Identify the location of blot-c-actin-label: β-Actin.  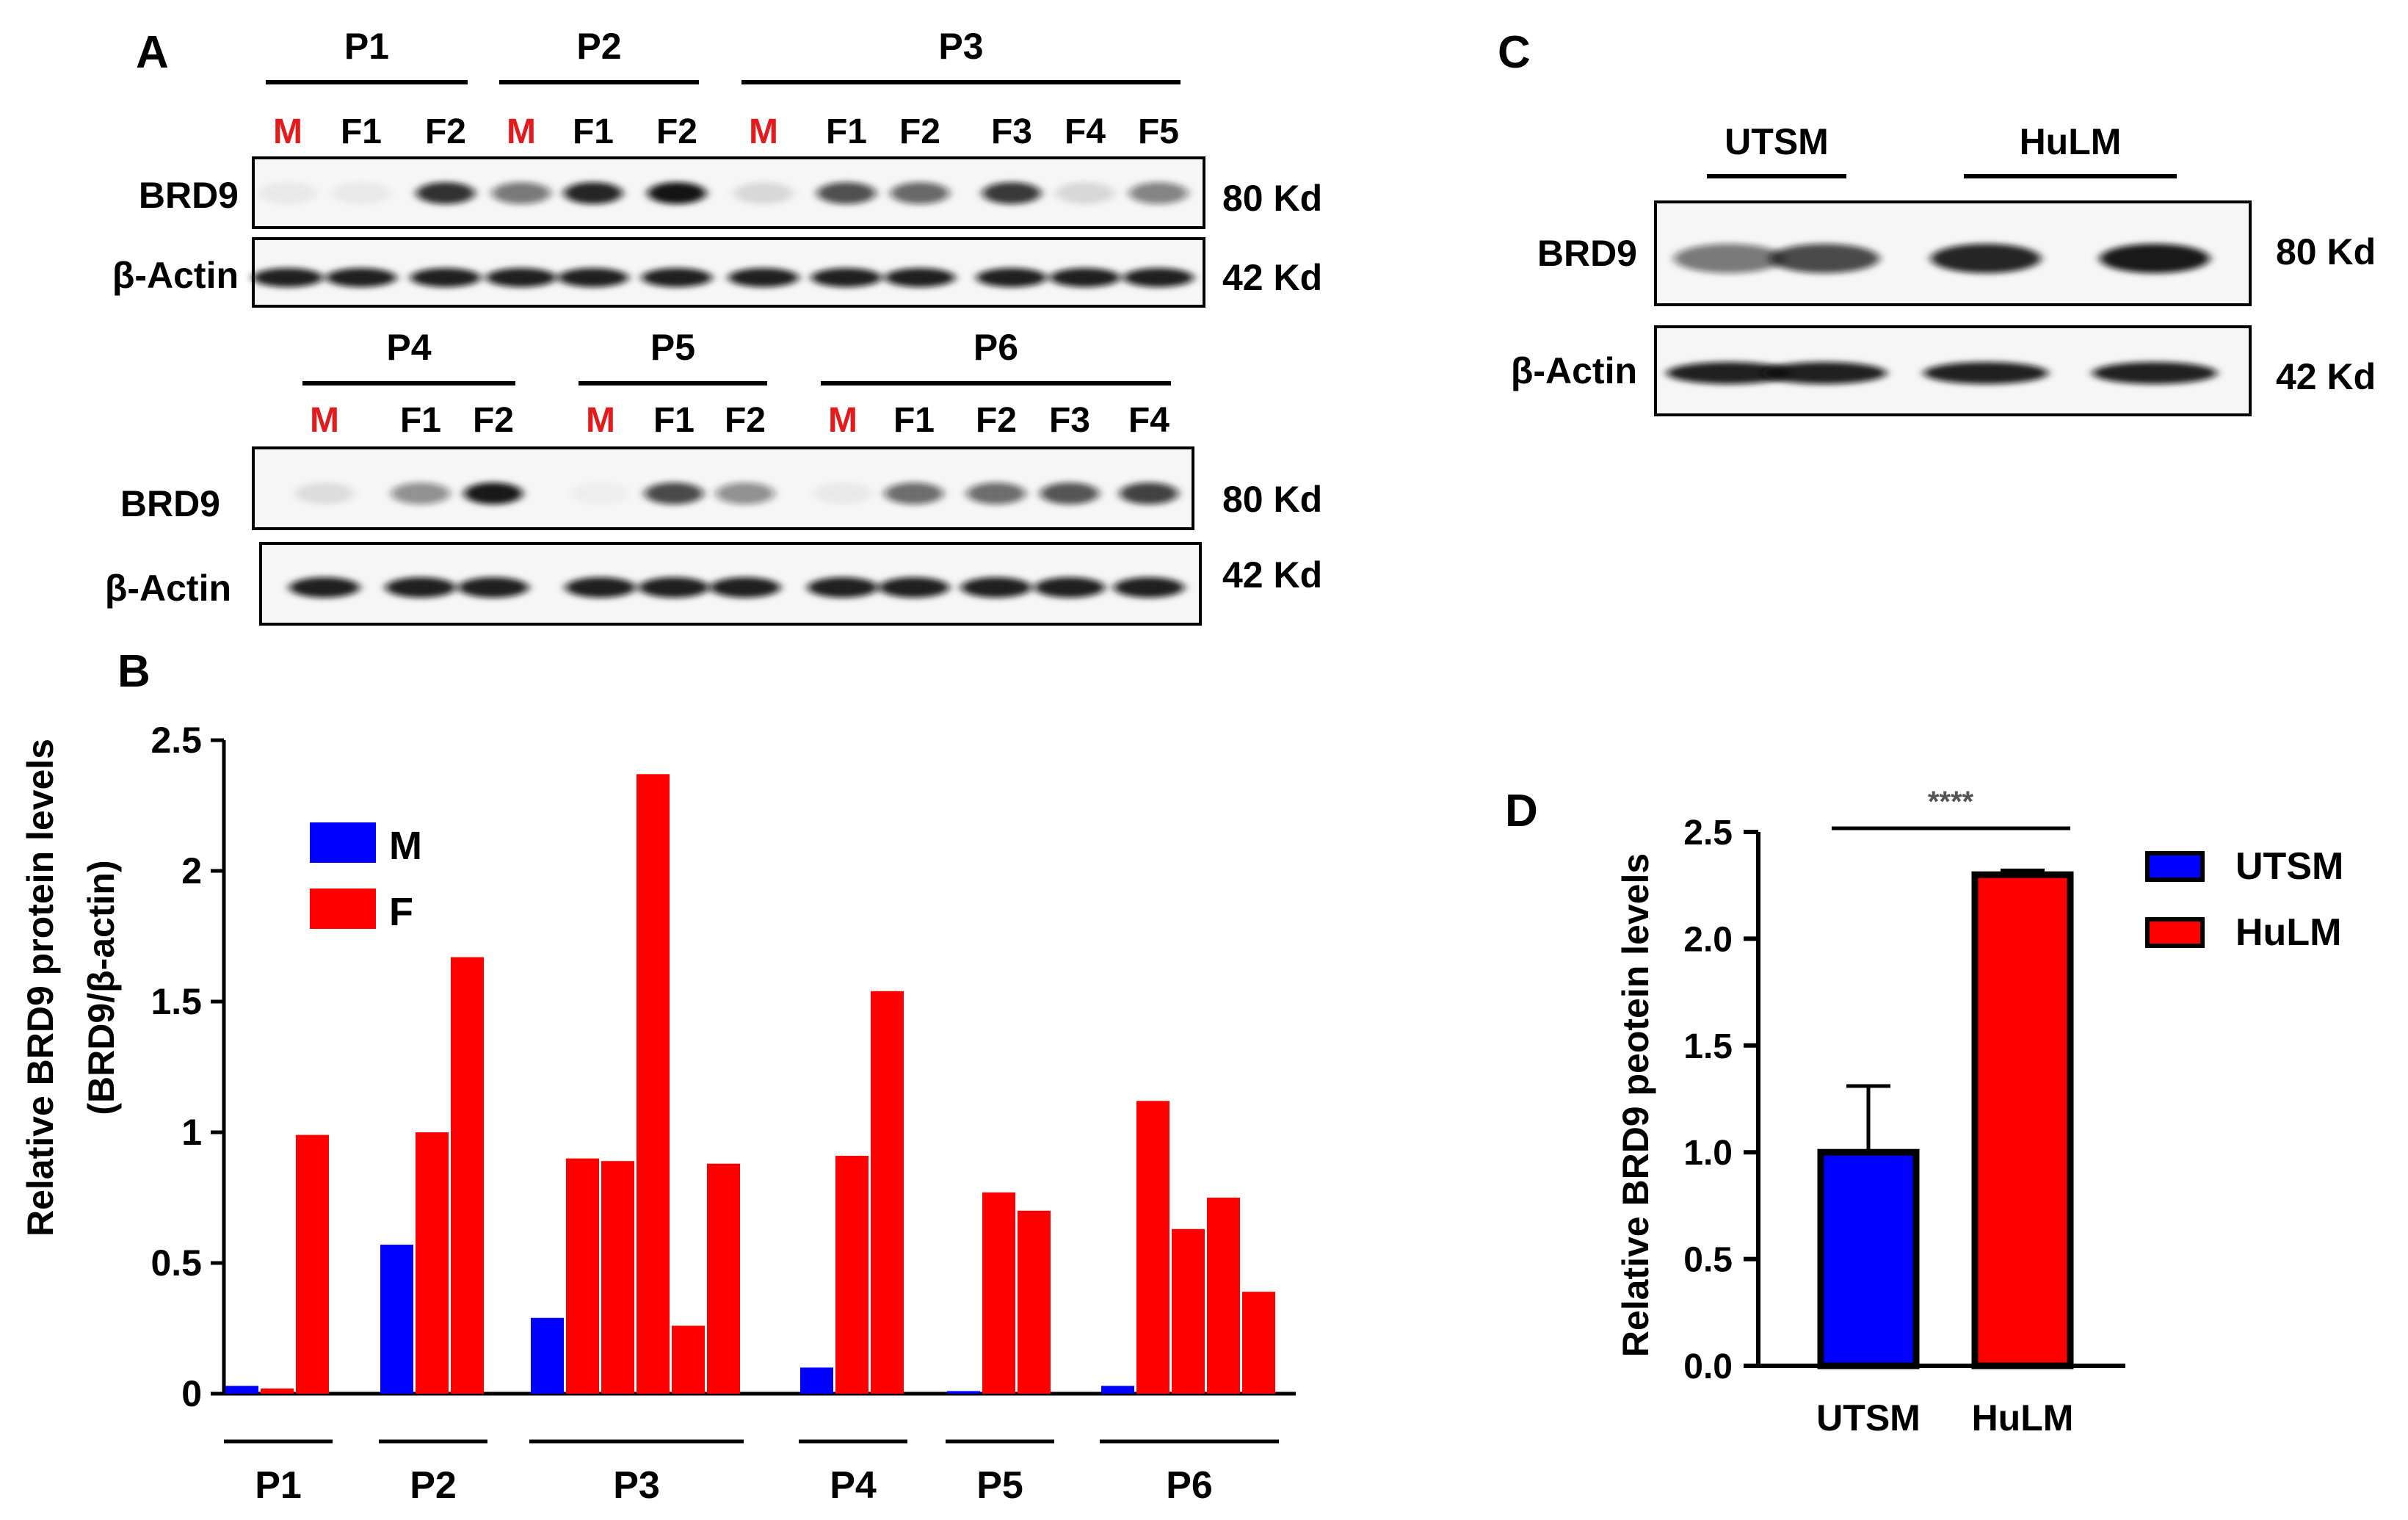
(1574, 370).